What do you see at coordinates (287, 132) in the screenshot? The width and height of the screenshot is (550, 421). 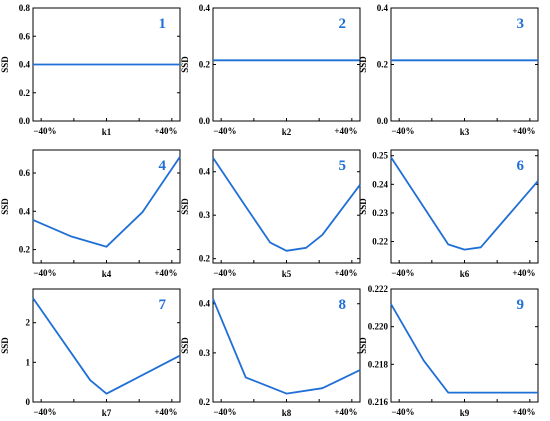 I see `x-axis-label: k2` at bounding box center [287, 132].